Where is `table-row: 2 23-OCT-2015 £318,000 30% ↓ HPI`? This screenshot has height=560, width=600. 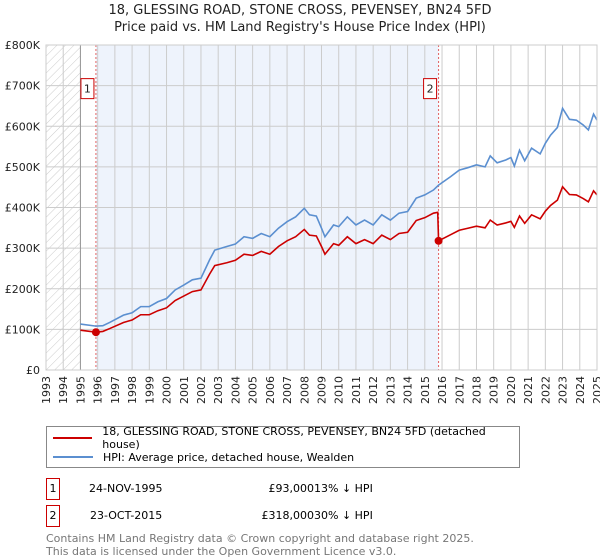 table-row: 2 23-OCT-2015 £318,000 30% ↓ HPI is located at coordinates (296, 517).